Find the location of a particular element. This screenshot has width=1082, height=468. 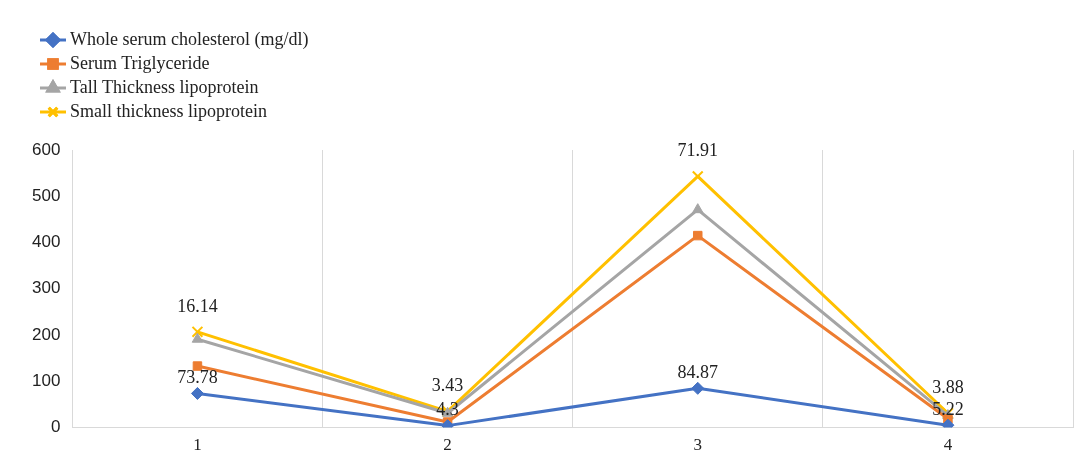

y-tick-label: 0 is located at coordinates (55, 427).